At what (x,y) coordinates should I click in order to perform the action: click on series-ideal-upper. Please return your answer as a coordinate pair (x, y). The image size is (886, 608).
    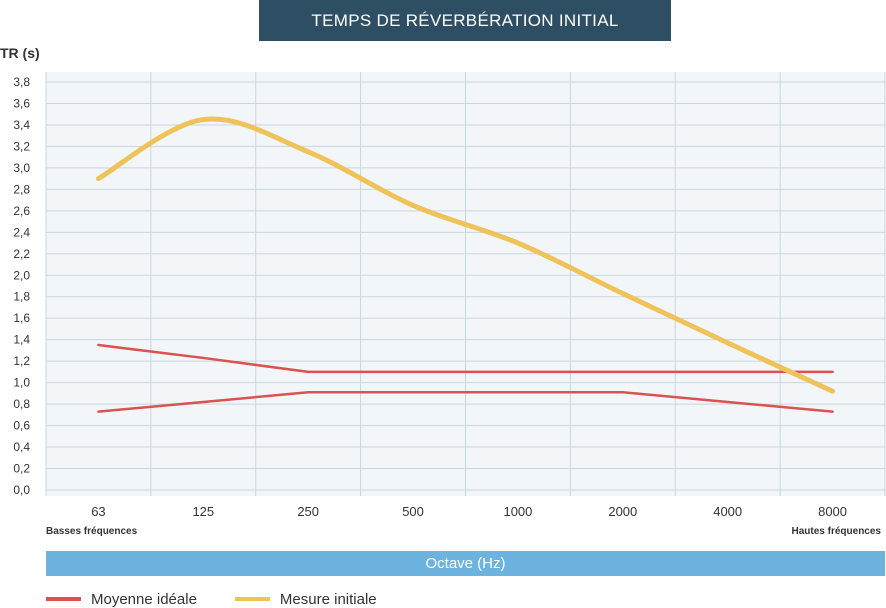
    Looking at the image, I should click on (465, 358).